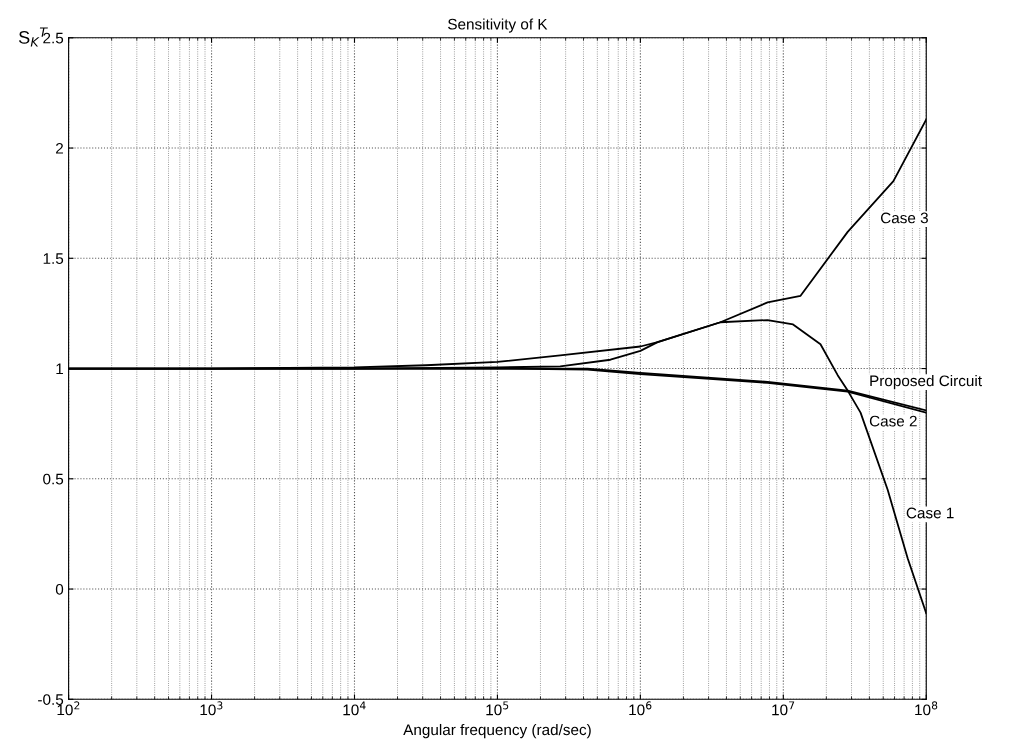 Image resolution: width=1009 pixels, height=756 pixels. I want to click on y-tick-label: 0, so click(59, 589).